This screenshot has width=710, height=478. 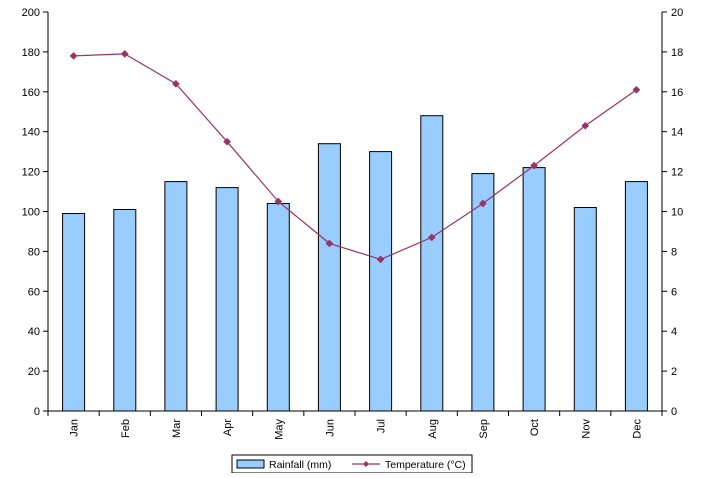 I want to click on x-axis-label-aug: Aug, so click(x=433, y=429).